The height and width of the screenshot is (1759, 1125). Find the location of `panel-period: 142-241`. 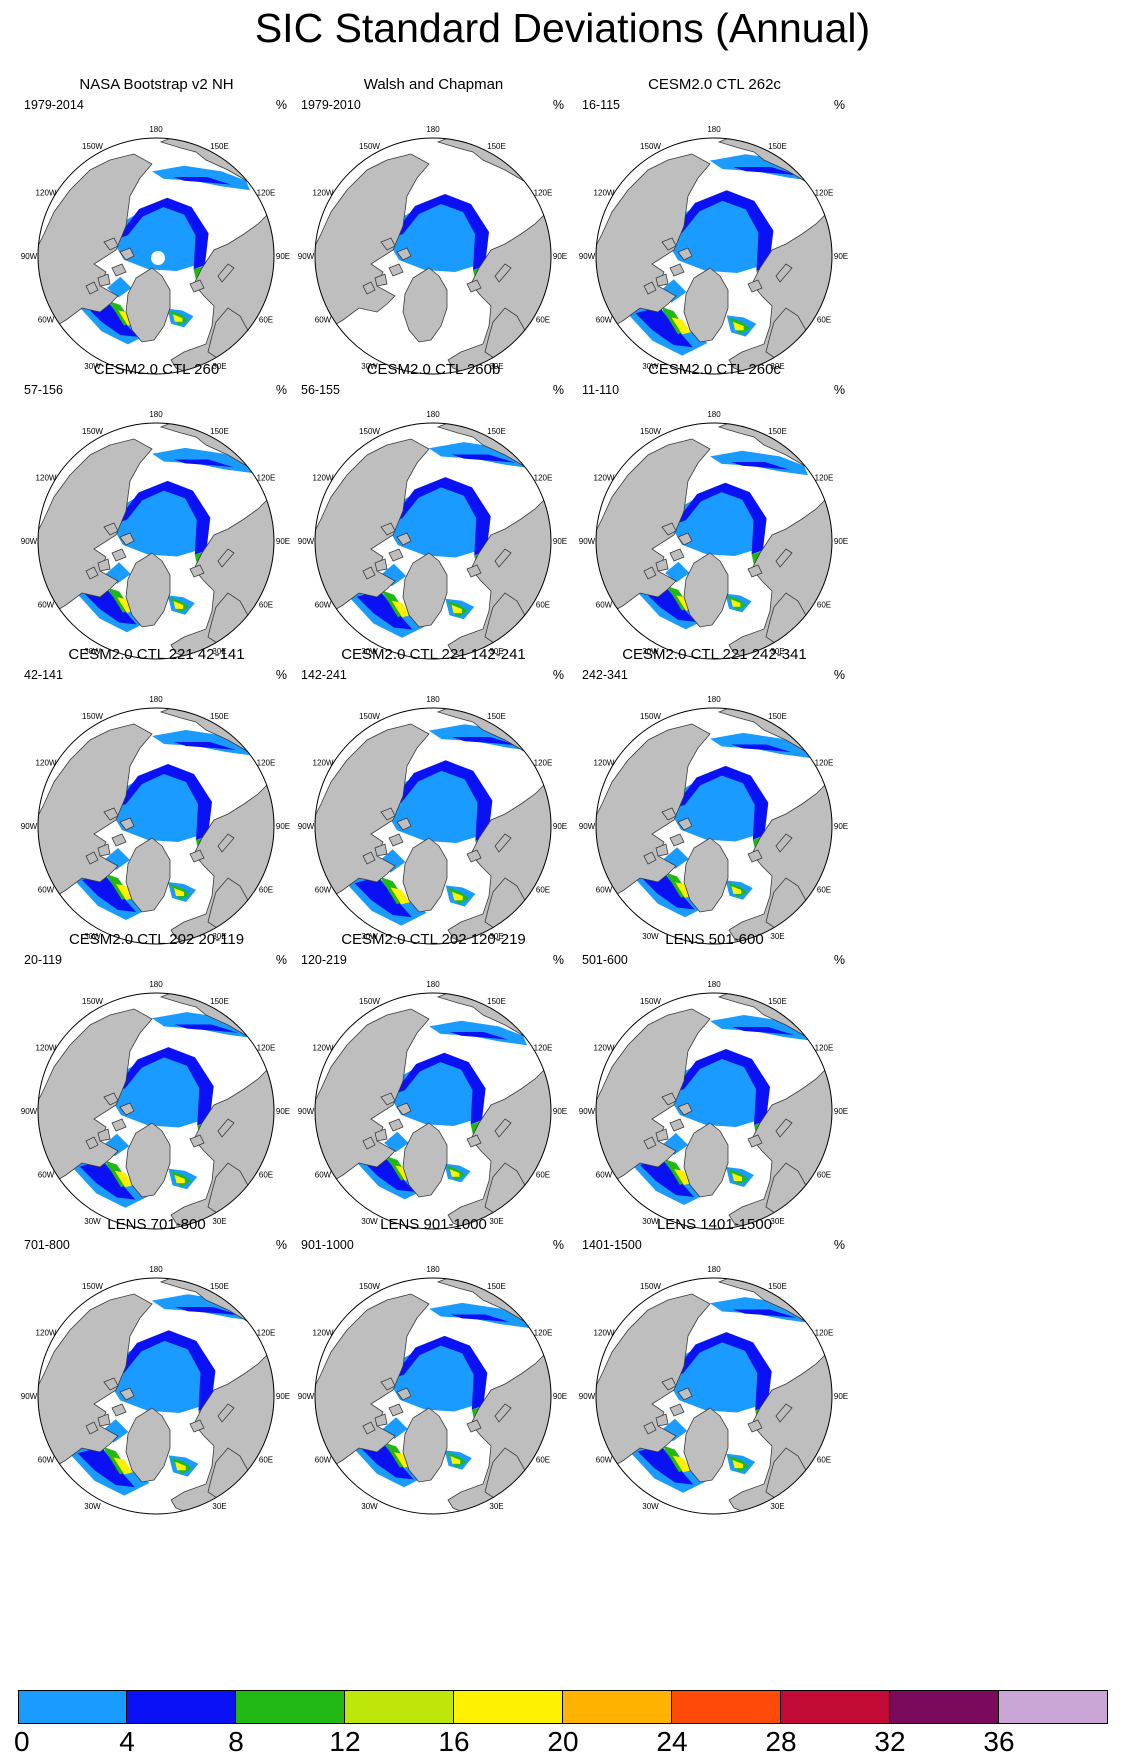

panel-period: 142-241 is located at coordinates (324, 675).